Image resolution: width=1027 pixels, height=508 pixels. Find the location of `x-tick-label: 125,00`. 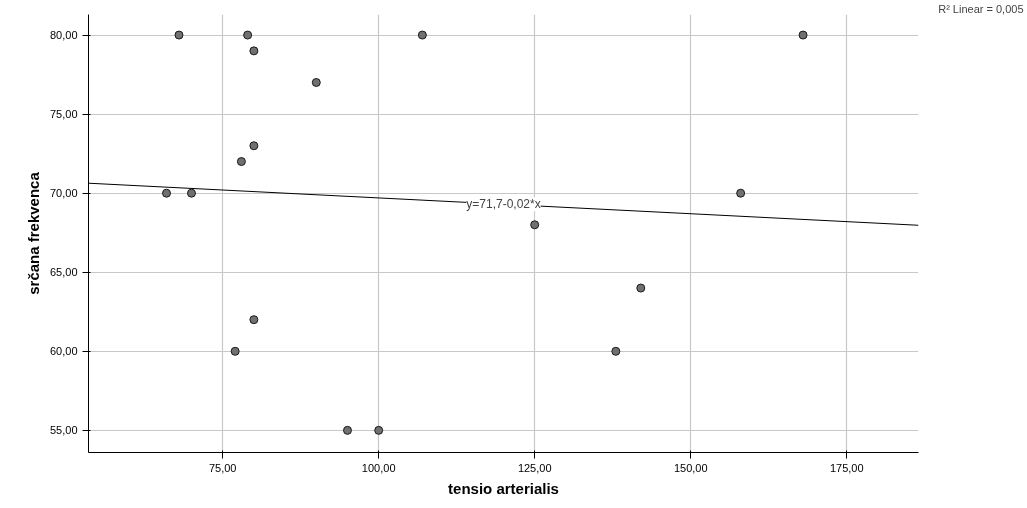

x-tick-label: 125,00 is located at coordinates (534, 467).